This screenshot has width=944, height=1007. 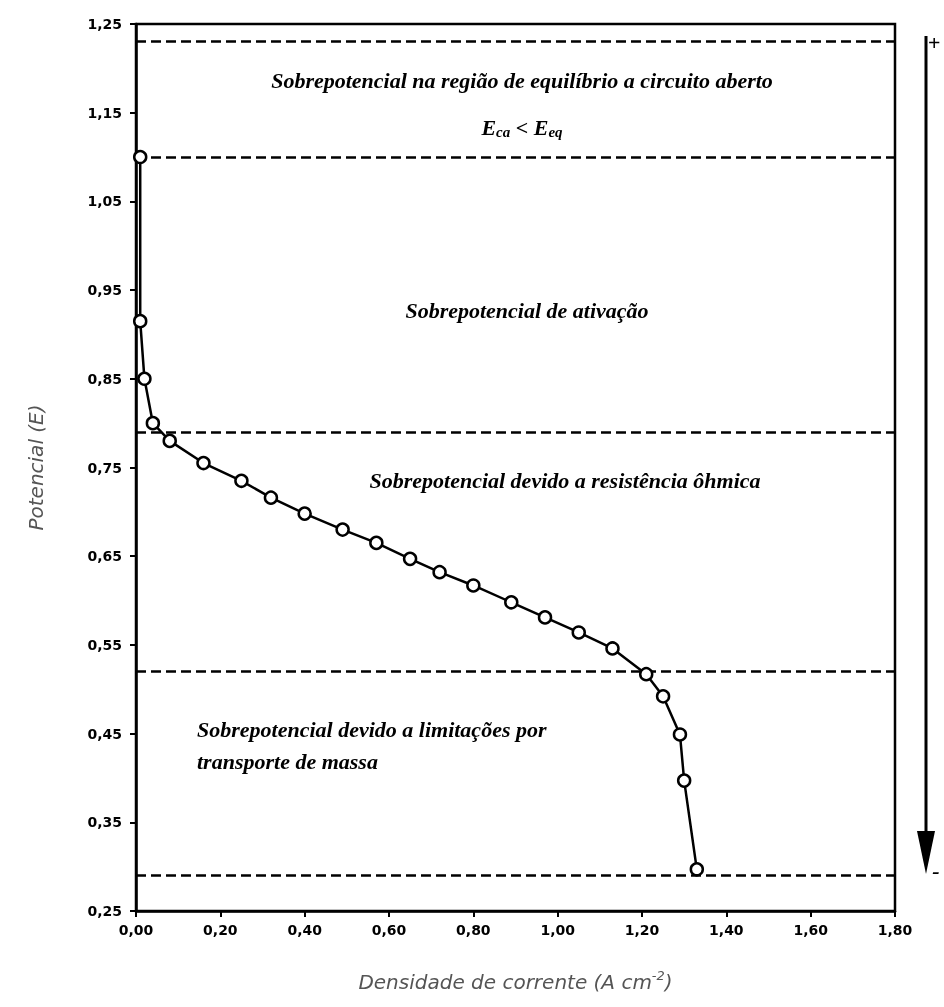 I want to click on y-tick-label: 0,95, so click(x=104, y=290).